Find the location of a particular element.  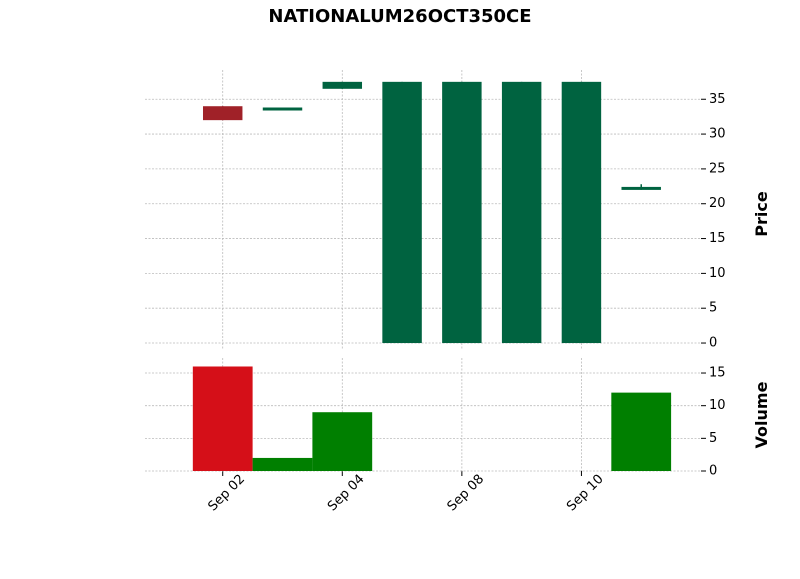

y-tick-label: 20 is located at coordinates (717, 203).